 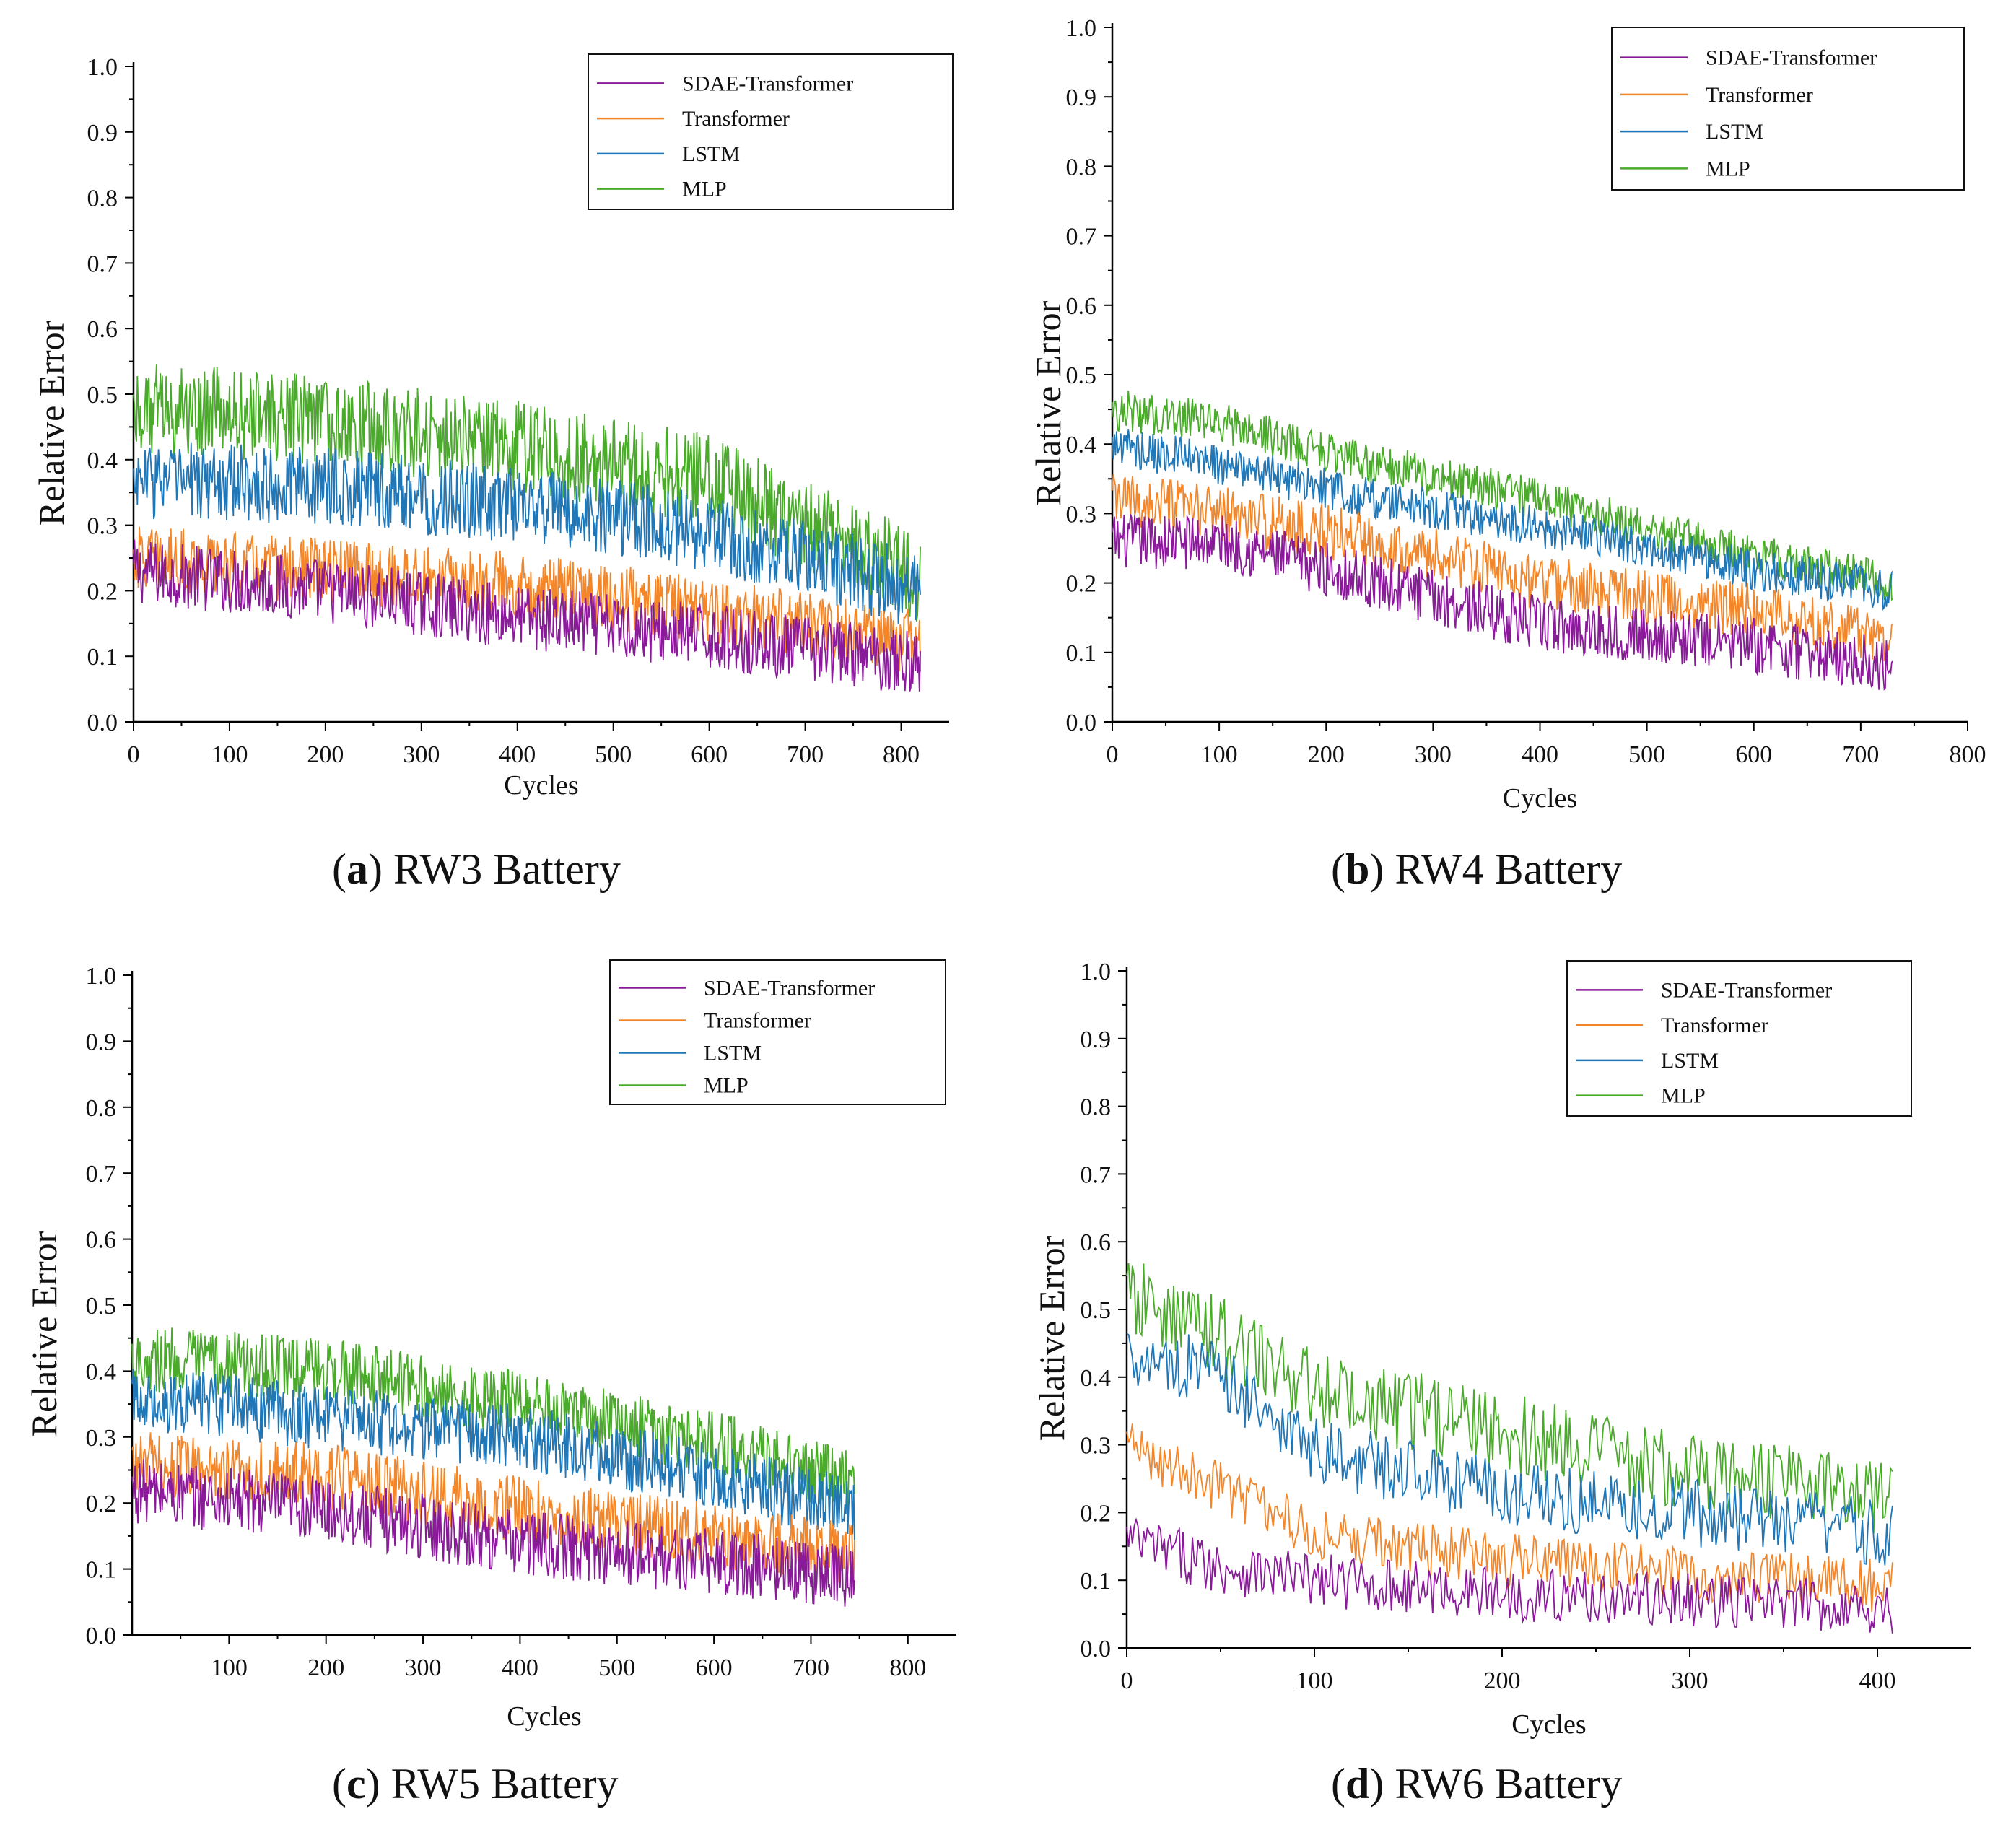 What do you see at coordinates (1477, 869) in the screenshot?
I see `caption-rw4: (b) RW4 Battery` at bounding box center [1477, 869].